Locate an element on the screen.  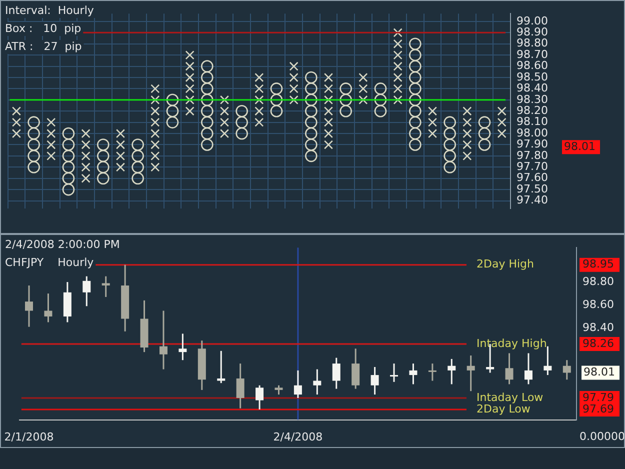
y-tick-label: 97.60 is located at coordinates (532, 177).